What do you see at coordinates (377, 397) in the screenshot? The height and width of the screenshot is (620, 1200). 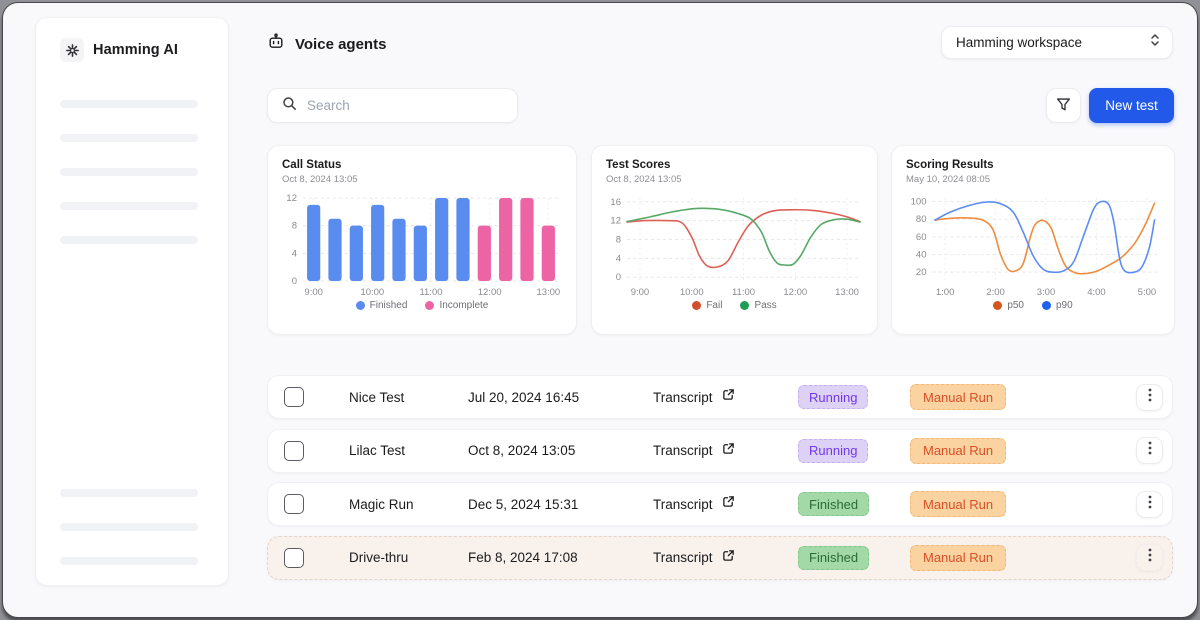 I see `test-name: Nice Test` at bounding box center [377, 397].